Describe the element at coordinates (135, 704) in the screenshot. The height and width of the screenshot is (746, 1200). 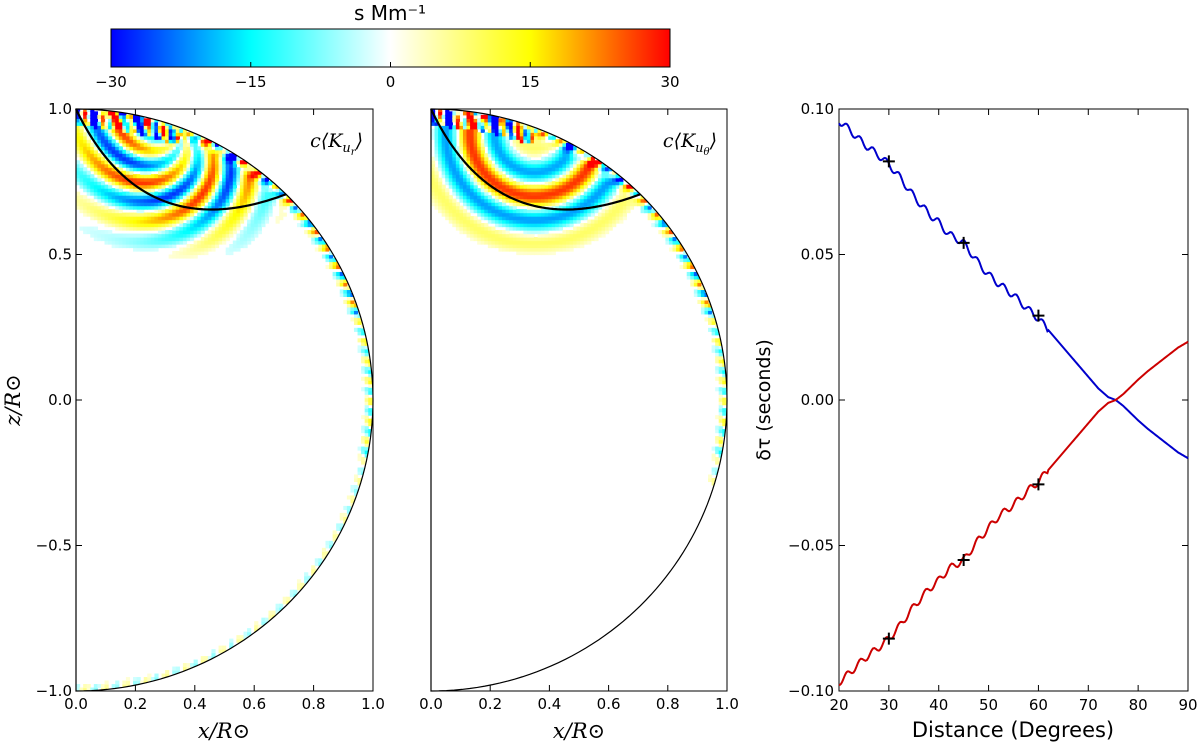
I see `x-tick-label: 0.2` at that location.